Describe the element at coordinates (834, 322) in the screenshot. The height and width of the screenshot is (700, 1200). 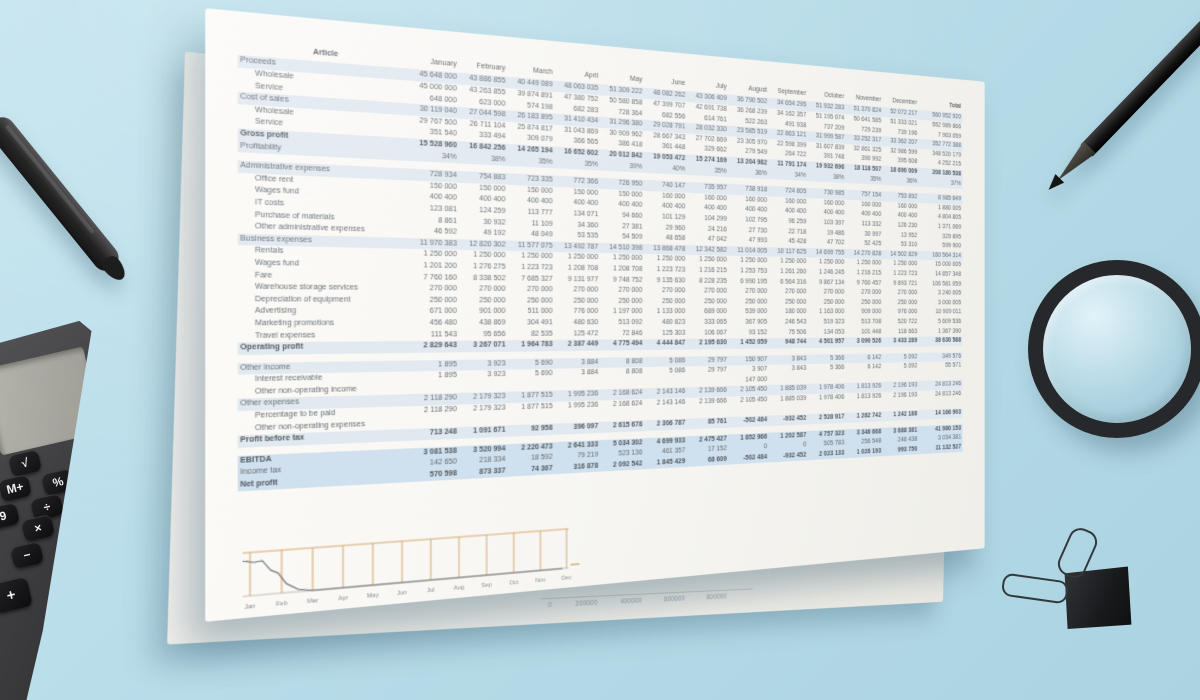
I see `value-cell: 519 323` at that location.